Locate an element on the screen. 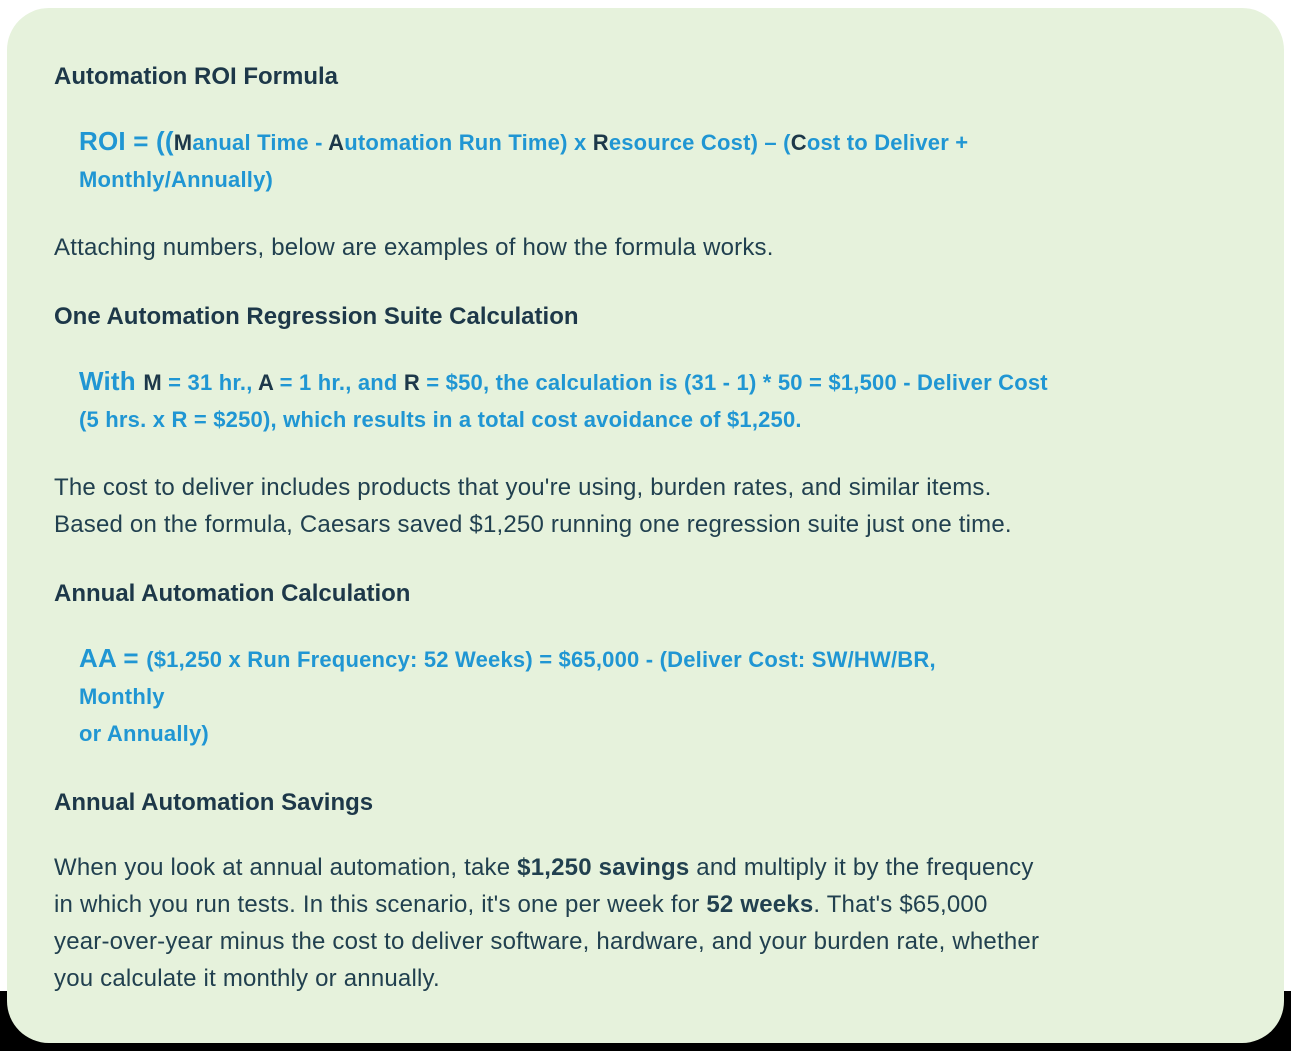 Image resolution: width=1291 pixels, height=1051 pixels. formula-segment: utomation Run Time) x is located at coordinates (468, 142).